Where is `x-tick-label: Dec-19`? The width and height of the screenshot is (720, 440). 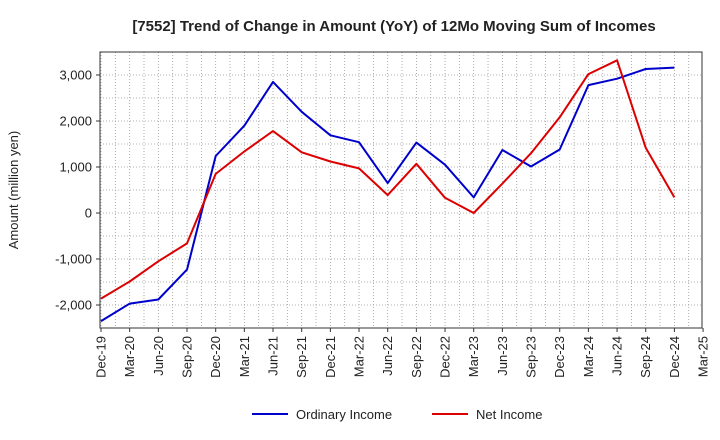
x-tick-label: Dec-19 is located at coordinates (101, 357).